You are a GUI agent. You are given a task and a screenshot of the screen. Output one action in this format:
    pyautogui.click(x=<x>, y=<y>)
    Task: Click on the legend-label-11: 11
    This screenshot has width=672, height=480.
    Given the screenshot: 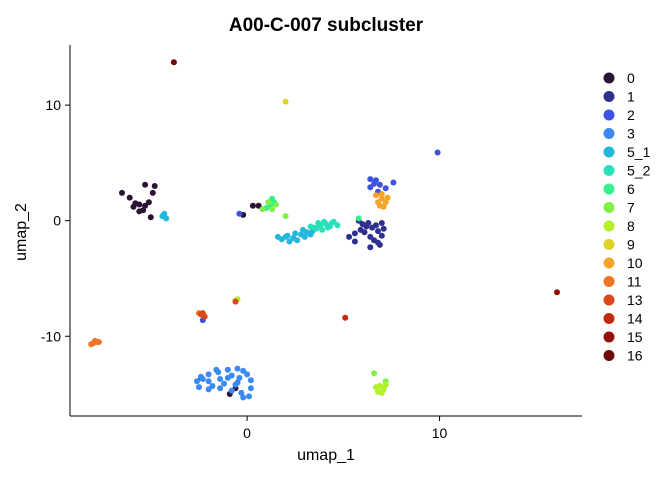 What is the action you would take?
    pyautogui.click(x=634, y=282)
    